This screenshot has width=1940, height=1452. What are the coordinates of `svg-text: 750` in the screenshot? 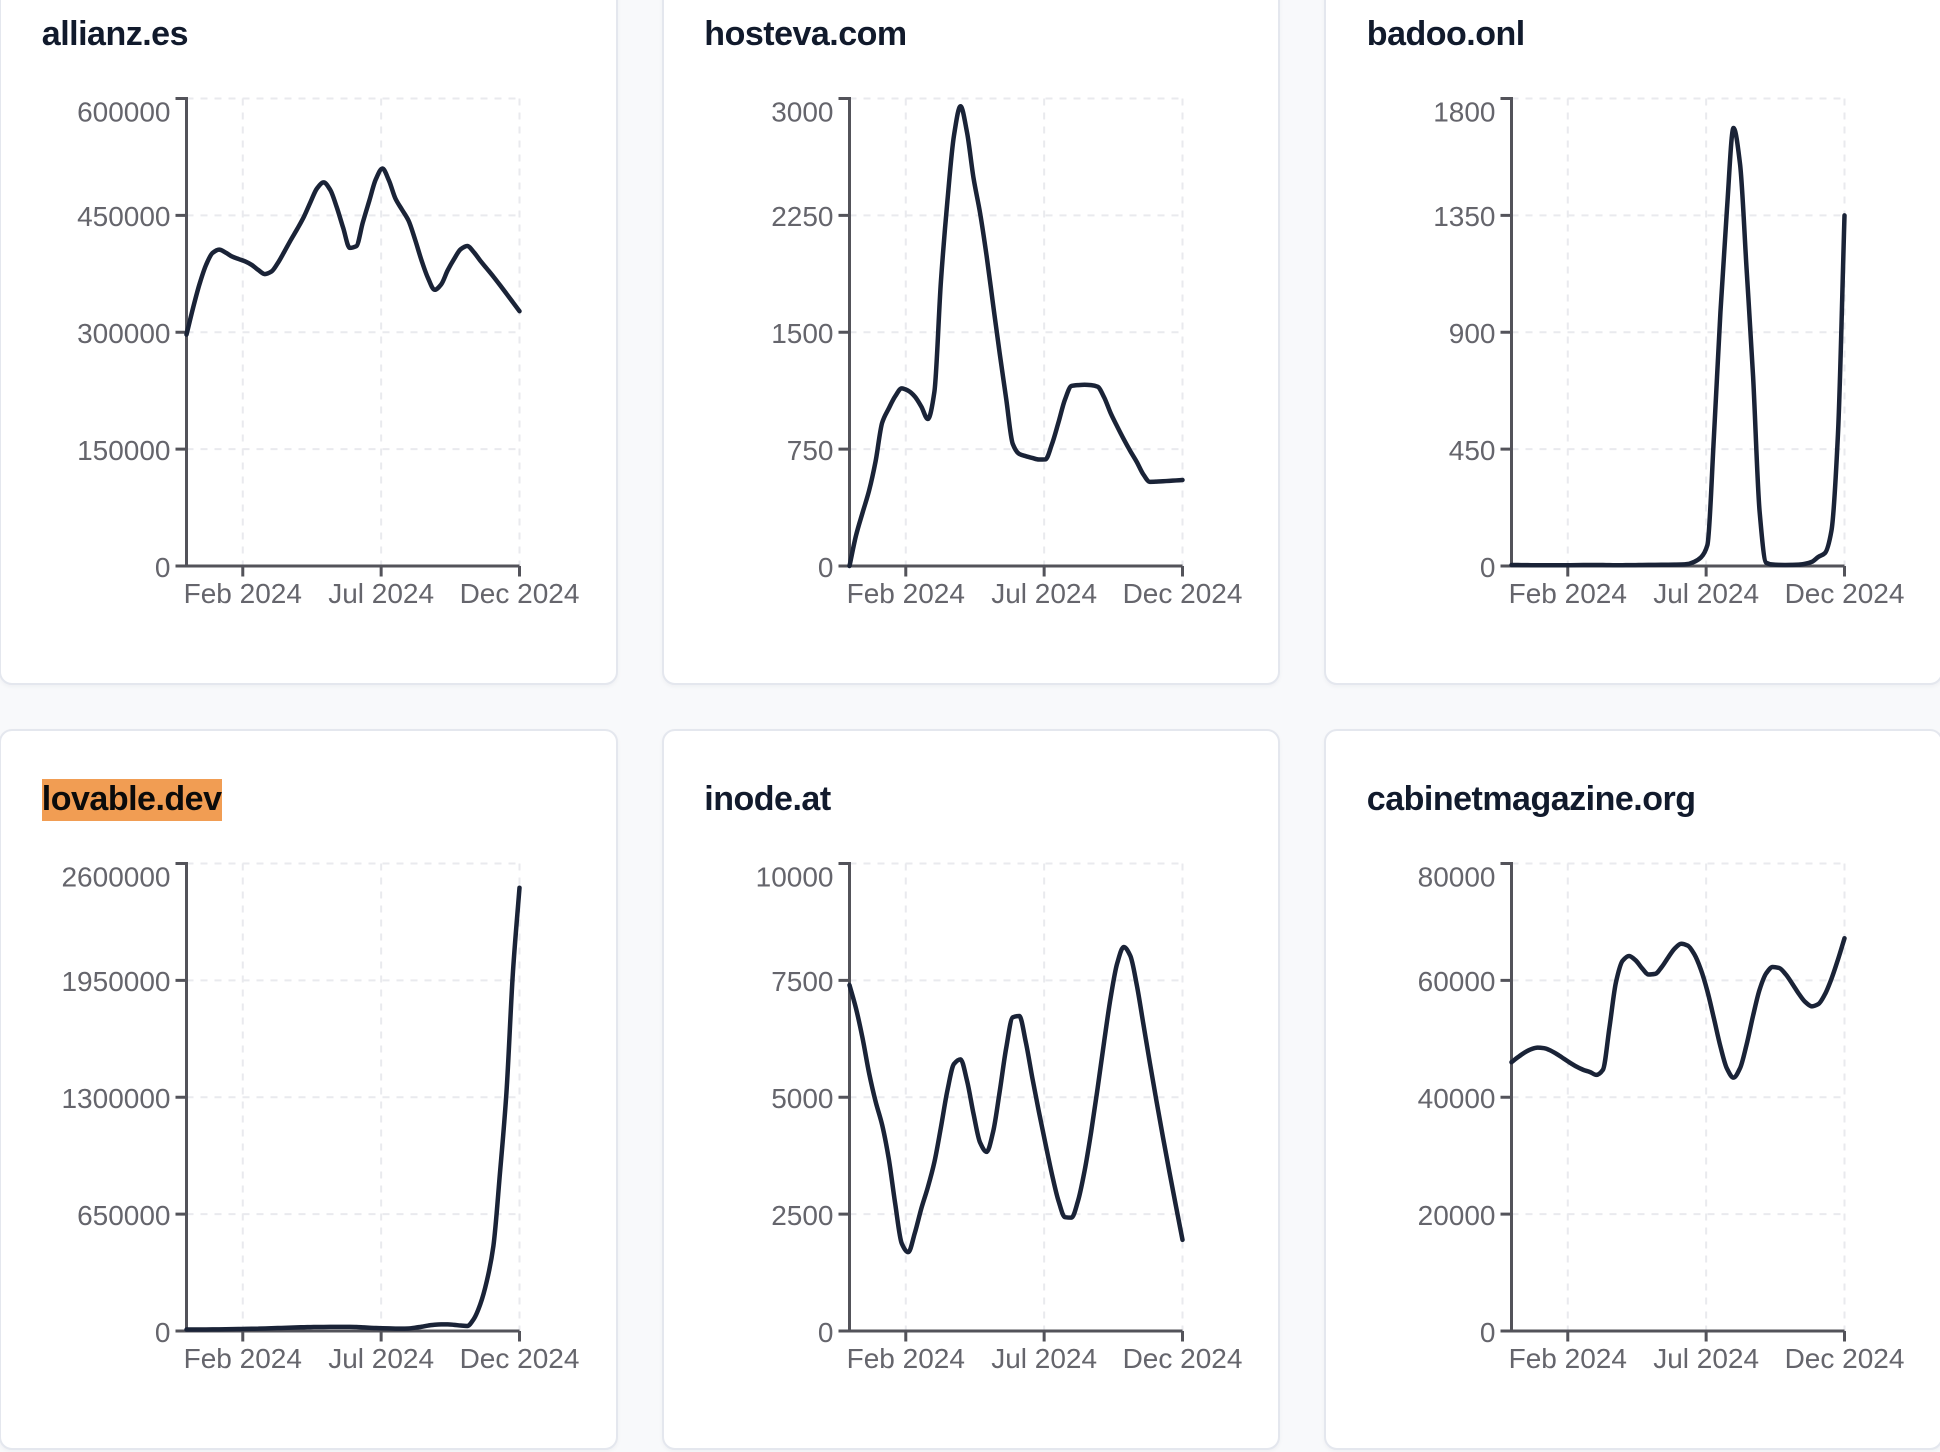 It's located at (809, 449).